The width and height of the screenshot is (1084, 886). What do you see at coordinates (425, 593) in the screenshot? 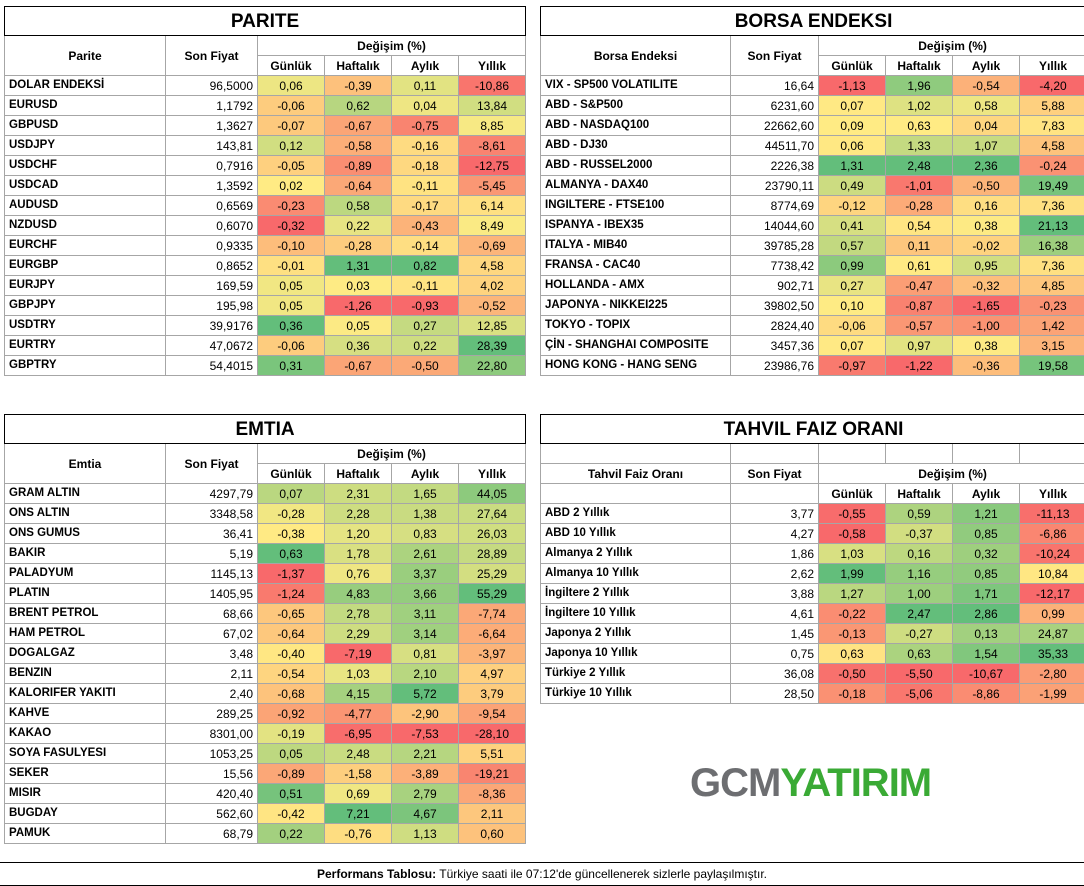
I see `change-cell-m: 3,66` at bounding box center [425, 593].